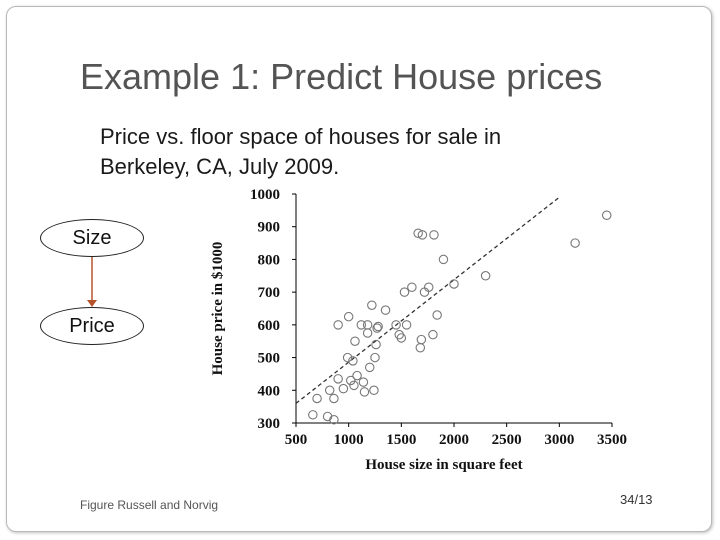  What do you see at coordinates (269, 260) in the screenshot?
I see `y-tick-label: 800` at bounding box center [269, 260].